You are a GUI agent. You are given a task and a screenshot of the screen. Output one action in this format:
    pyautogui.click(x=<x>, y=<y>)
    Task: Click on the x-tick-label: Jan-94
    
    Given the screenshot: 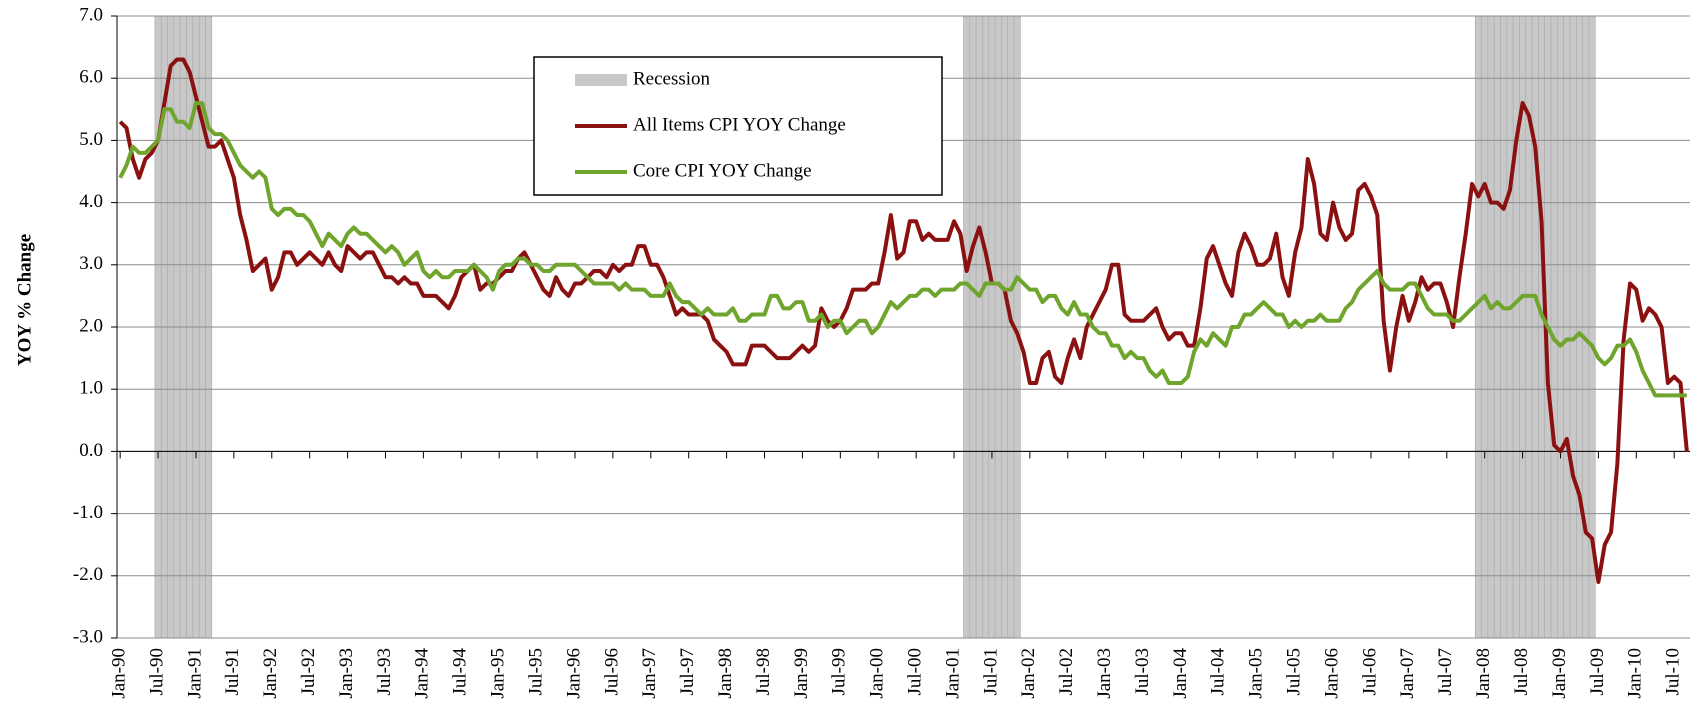 What is the action you would take?
    pyautogui.click(x=422, y=673)
    